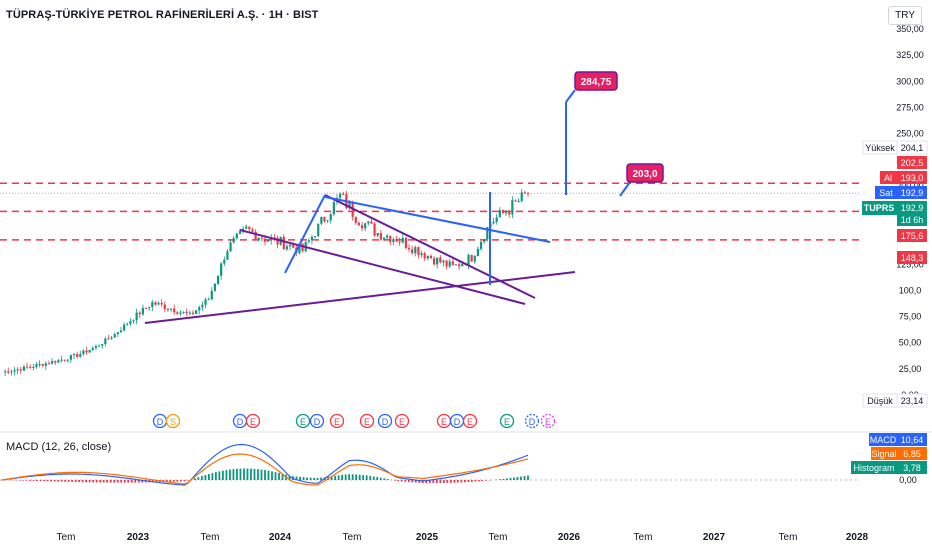 The height and width of the screenshot is (550, 932). Describe the element at coordinates (596, 81) in the screenshot. I see `target-high-callout: 284,75` at that location.